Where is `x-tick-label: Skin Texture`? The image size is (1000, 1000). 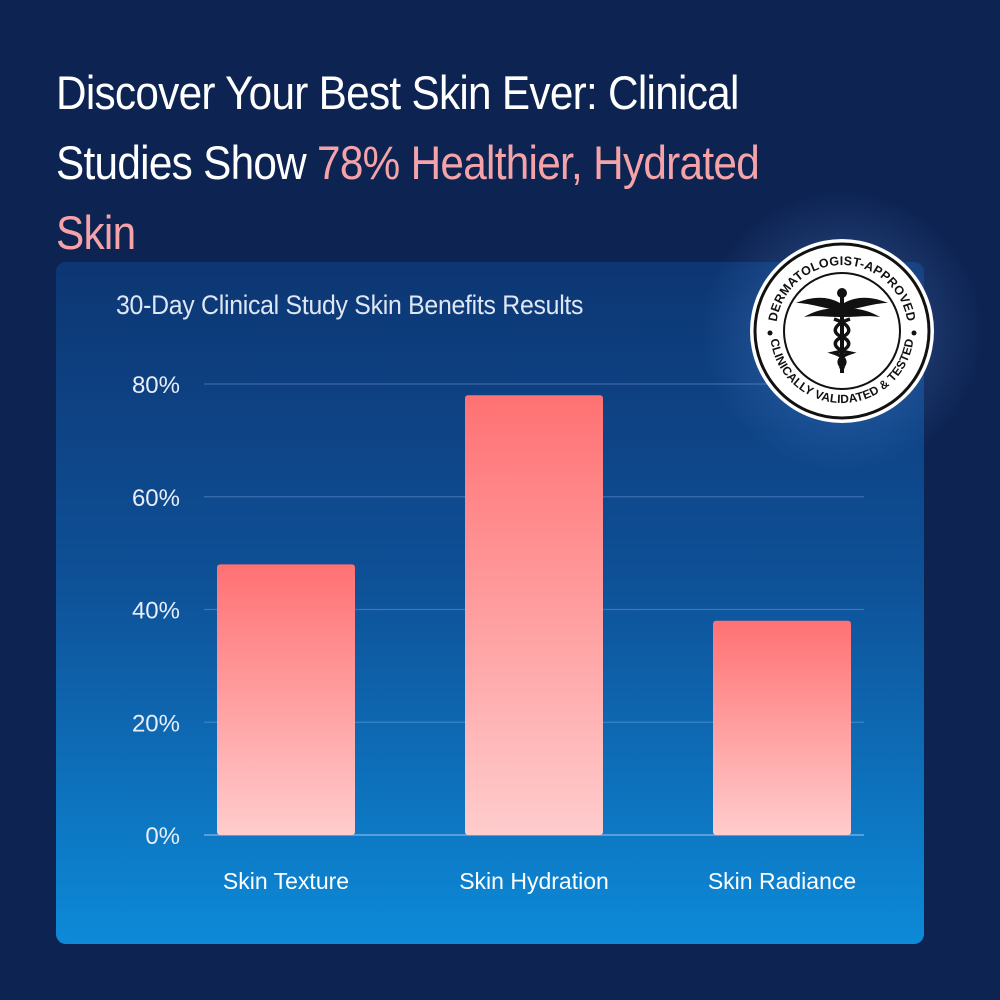
x-tick-label: Skin Texture is located at coordinates (286, 881).